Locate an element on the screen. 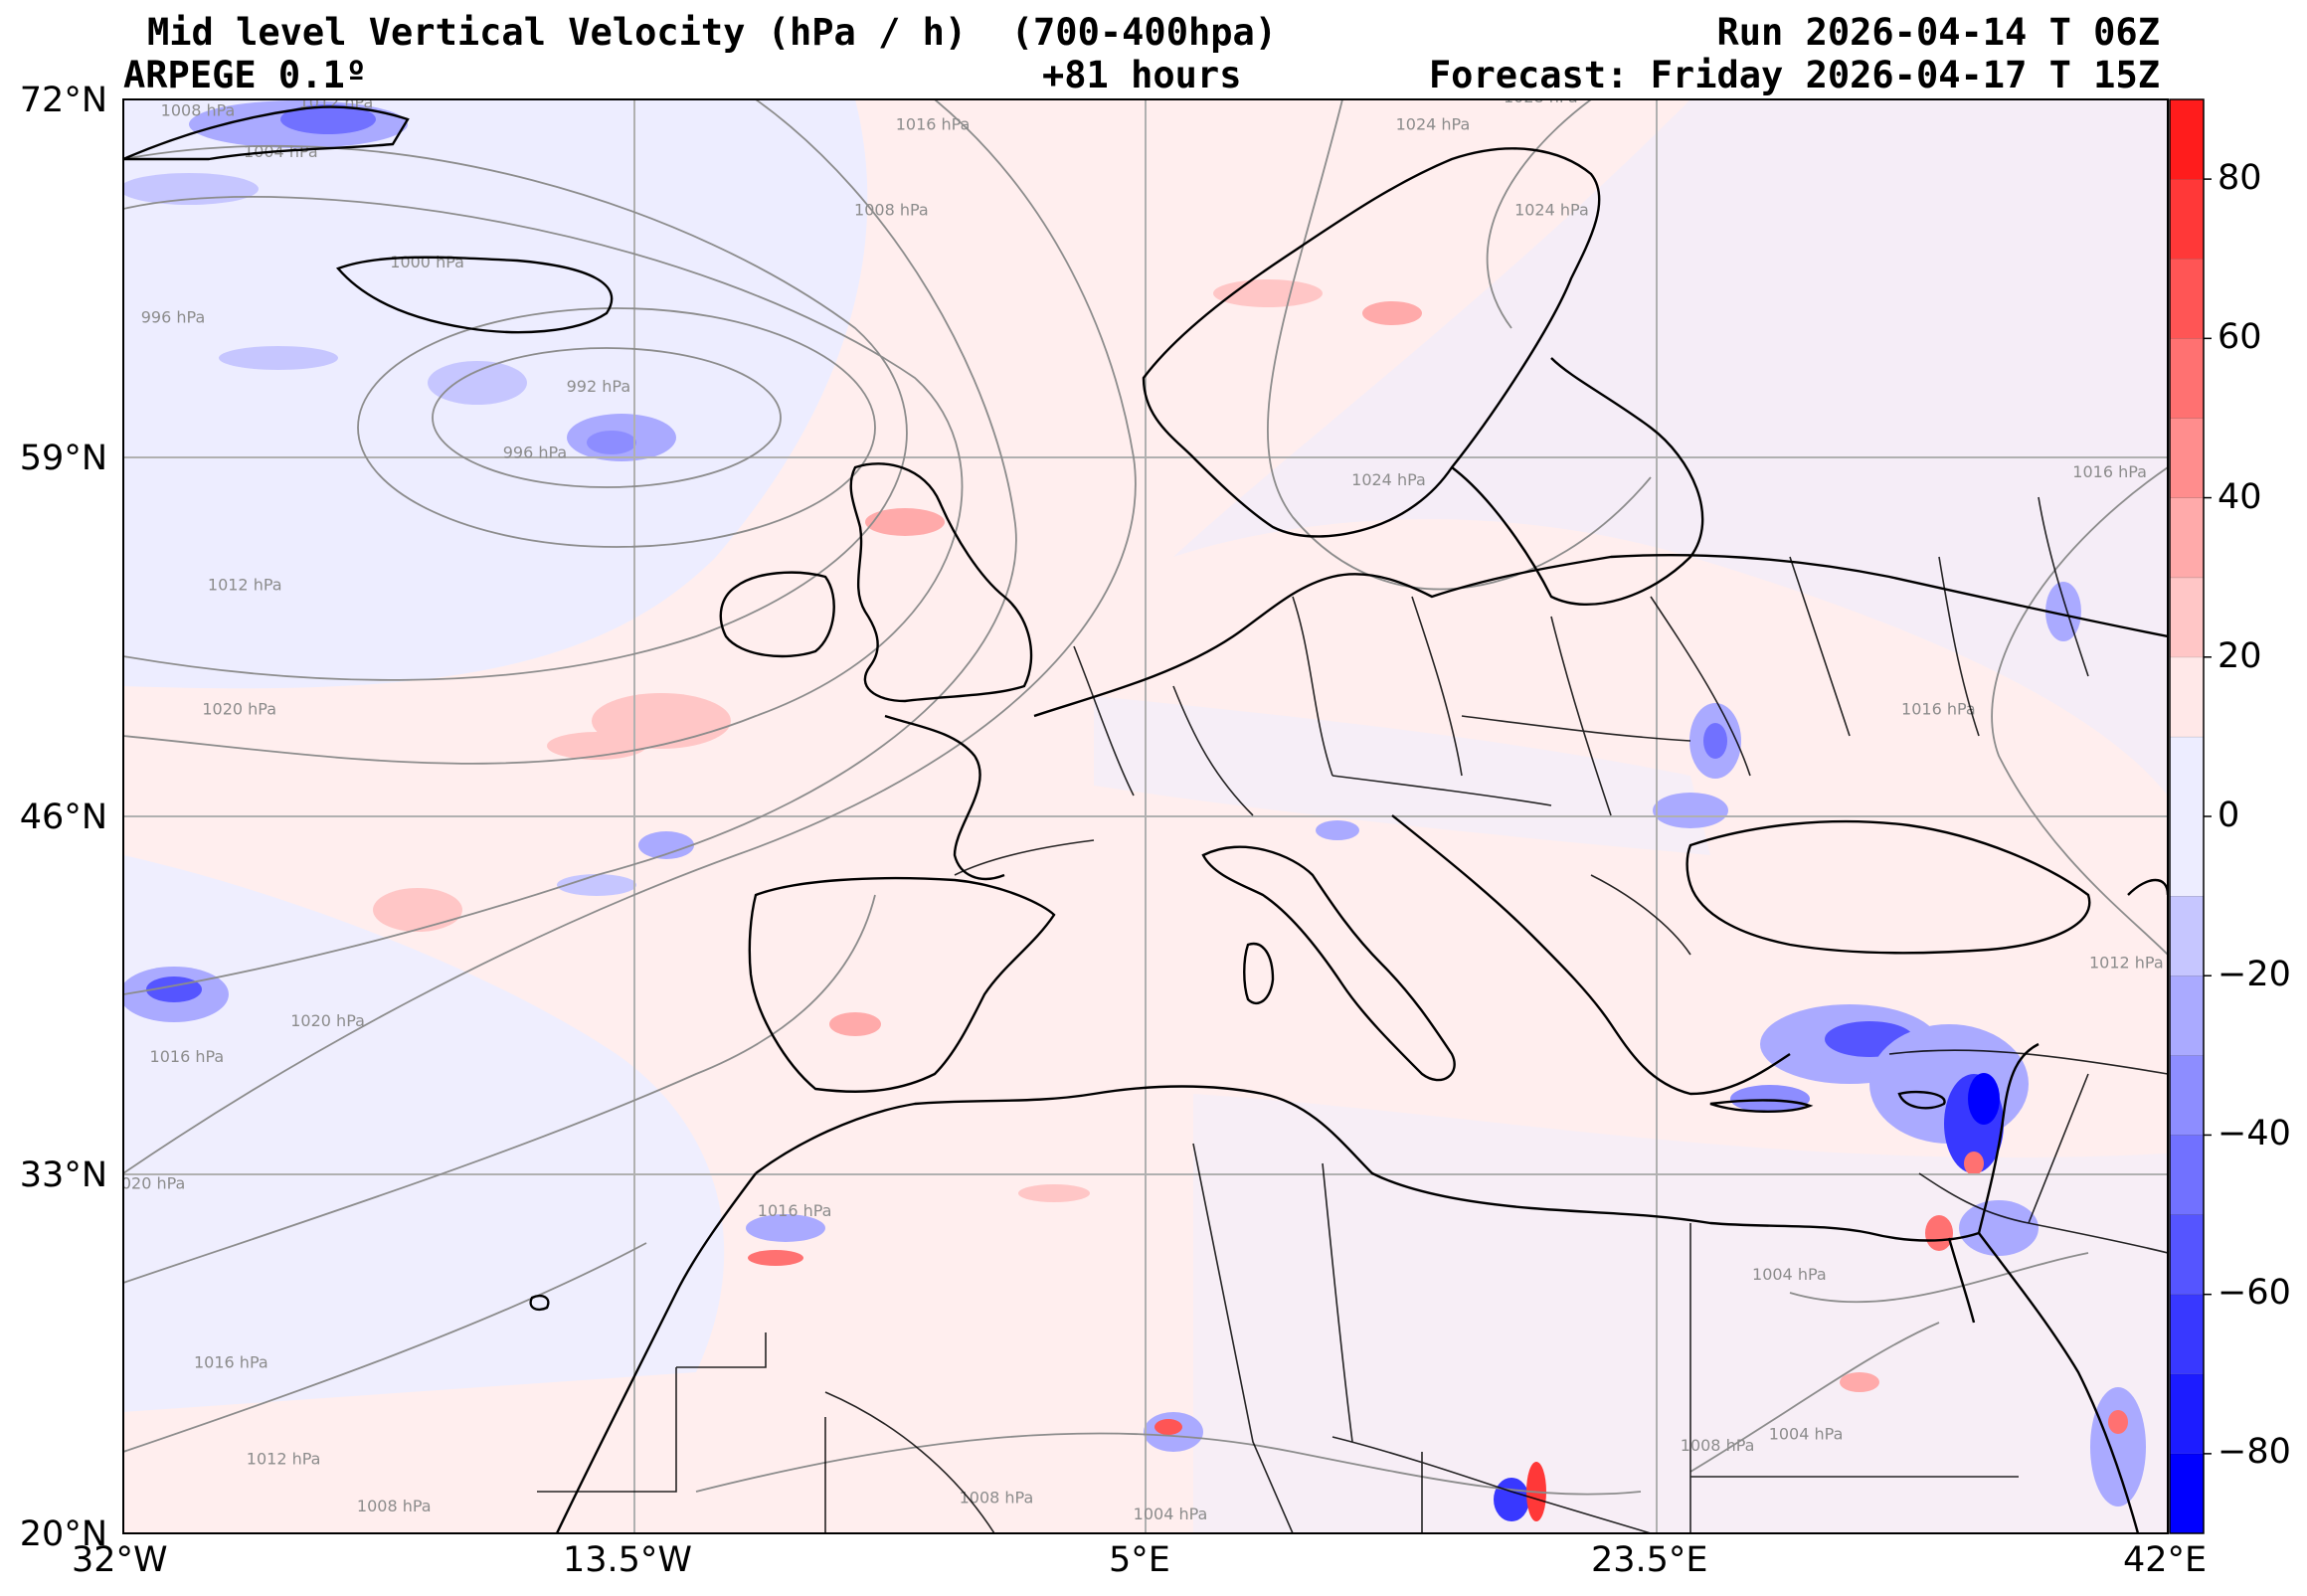 This screenshot has height=1596, width=2307. cyprus-coast is located at coordinates (1921, 1100).